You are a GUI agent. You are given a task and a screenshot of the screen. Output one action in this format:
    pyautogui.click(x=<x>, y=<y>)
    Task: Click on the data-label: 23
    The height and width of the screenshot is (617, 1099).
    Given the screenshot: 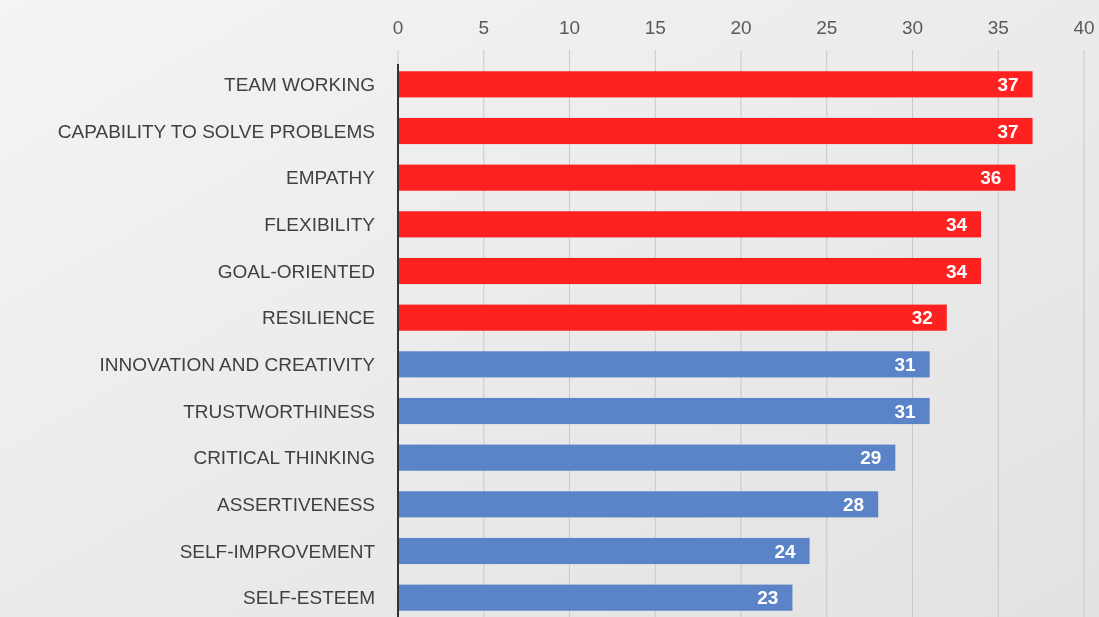 What is the action you would take?
    pyautogui.click(x=768, y=598)
    